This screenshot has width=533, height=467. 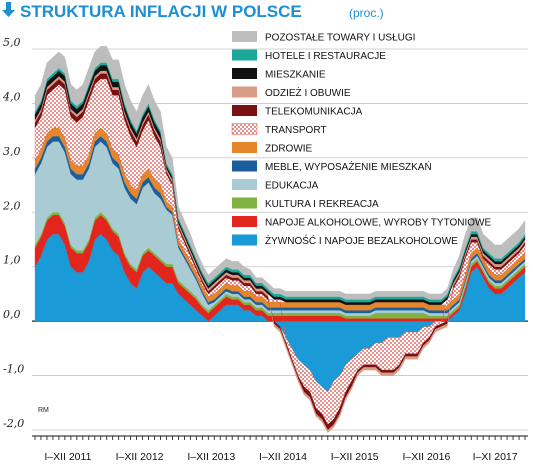 I want to click on y-tick-label: -2,0, so click(x=13, y=423).